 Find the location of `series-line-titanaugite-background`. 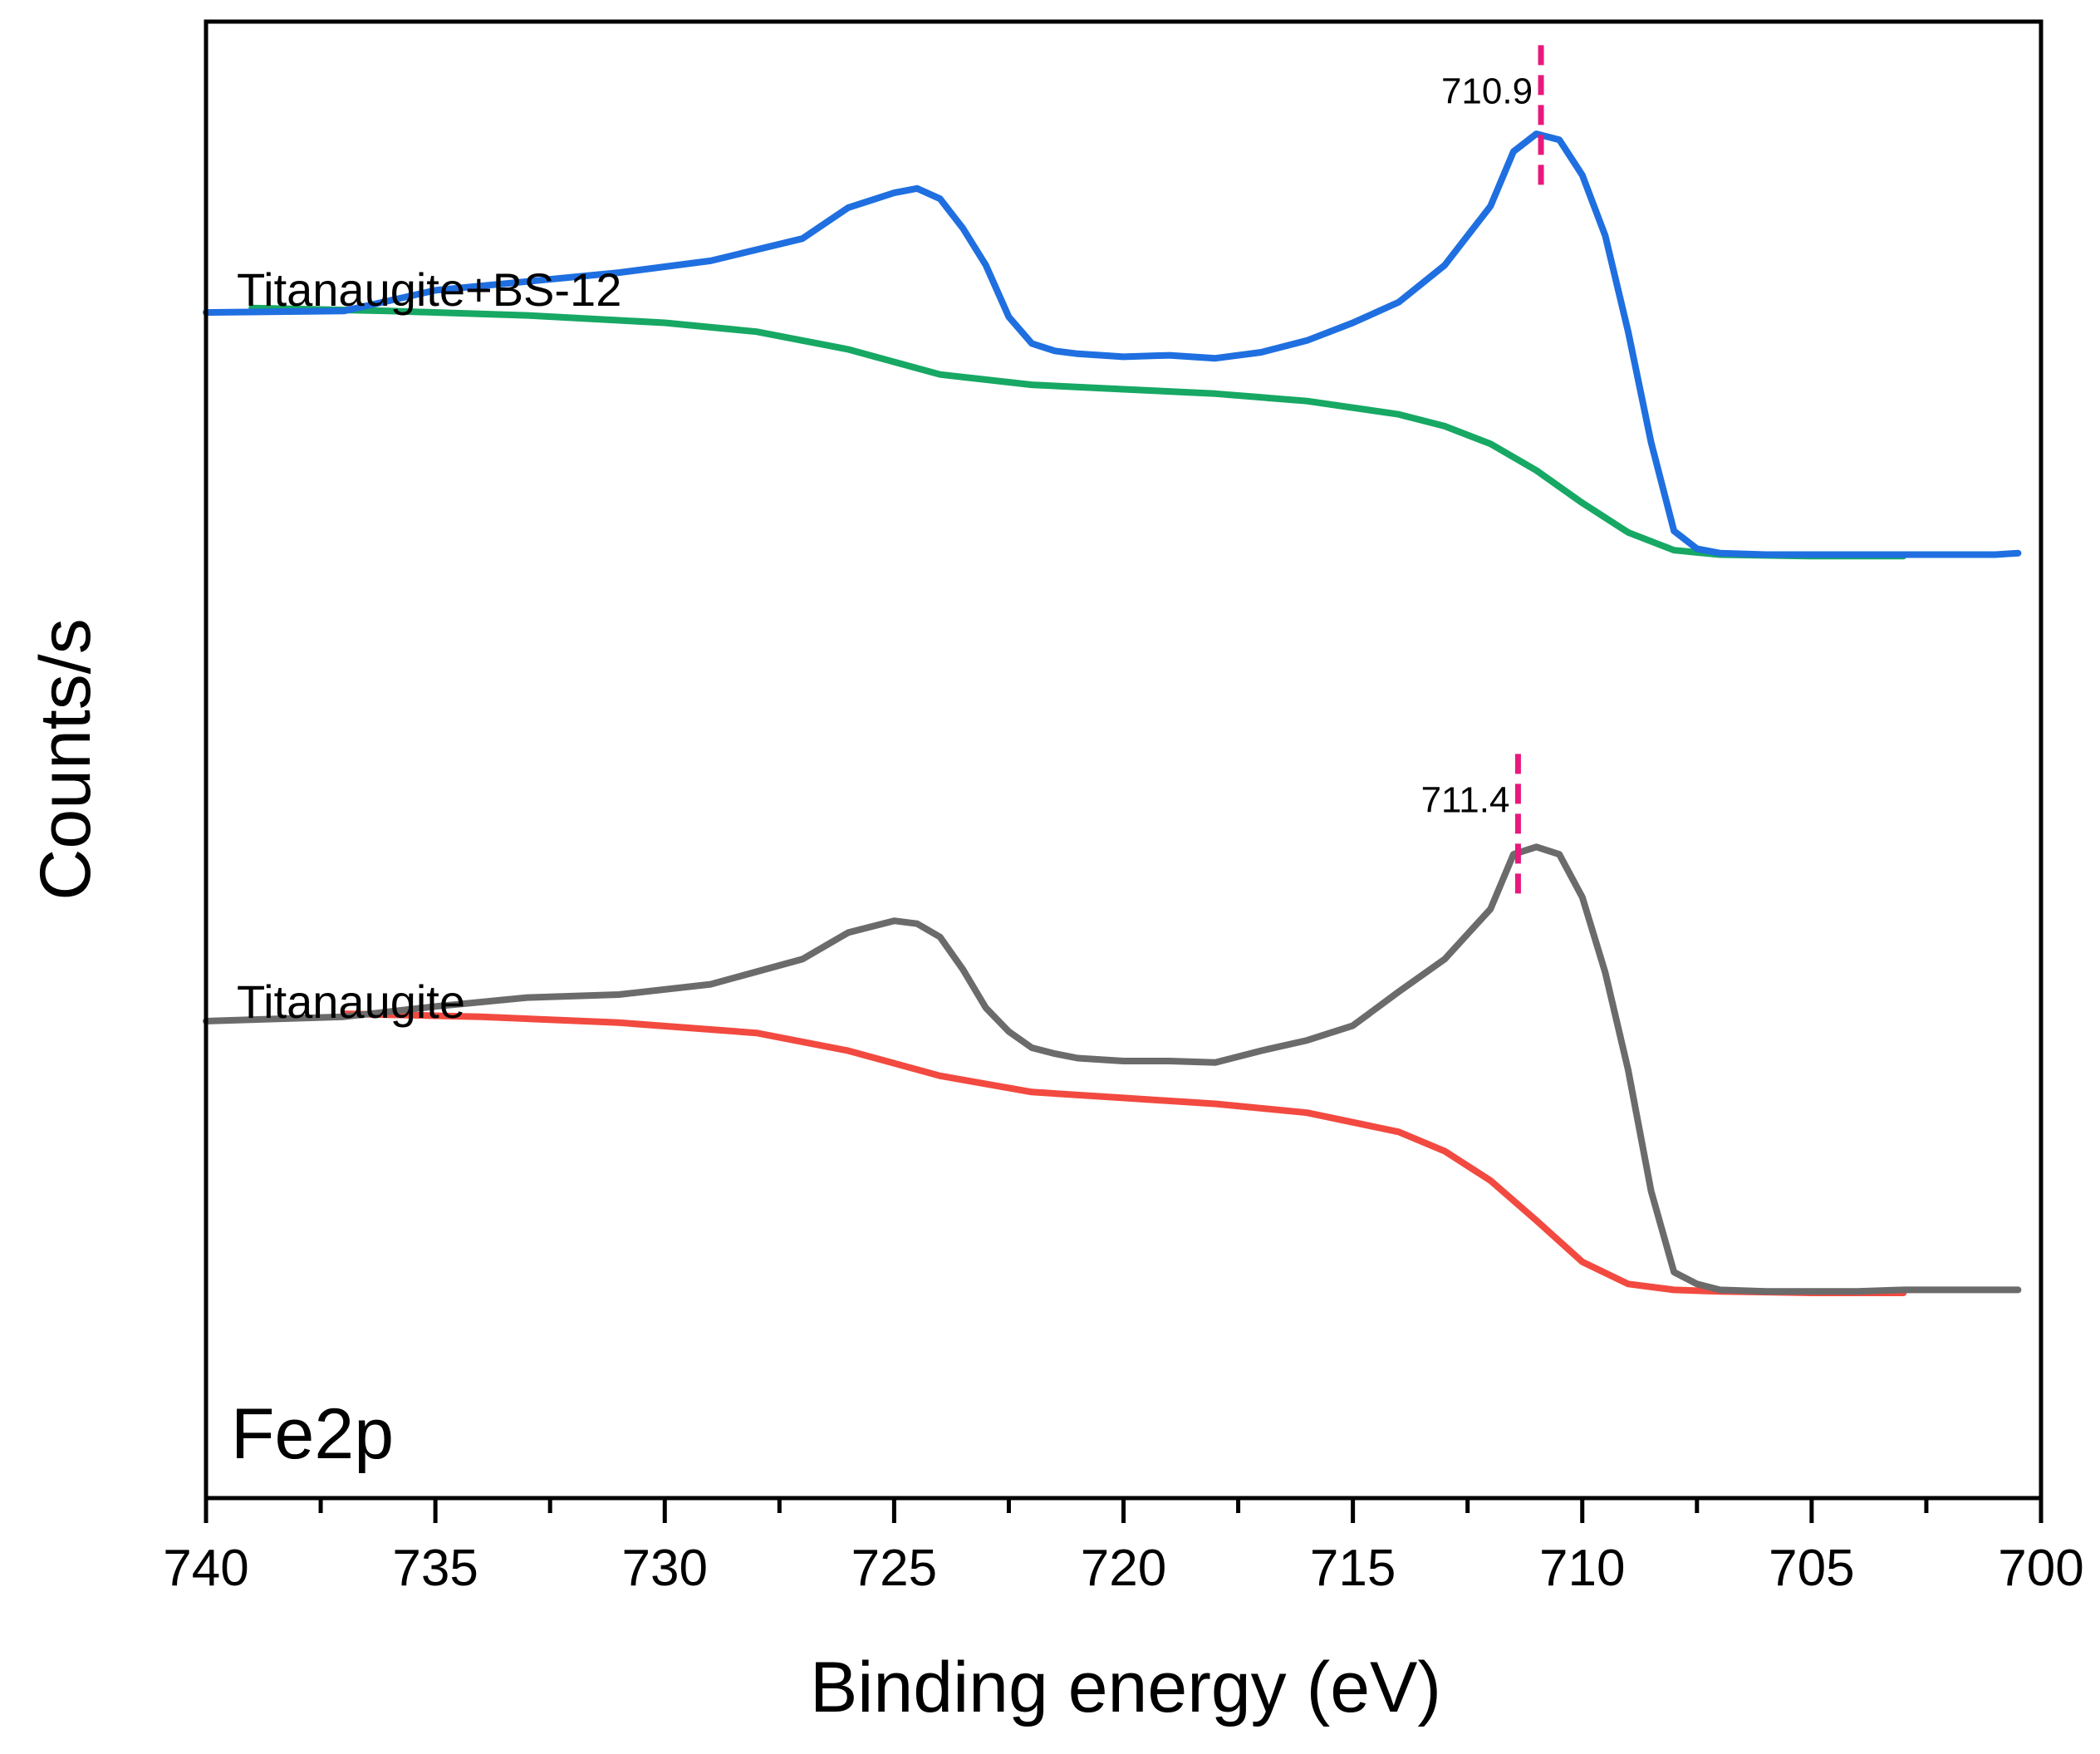

series-line-titanaugite-background is located at coordinates (1123, 1153).